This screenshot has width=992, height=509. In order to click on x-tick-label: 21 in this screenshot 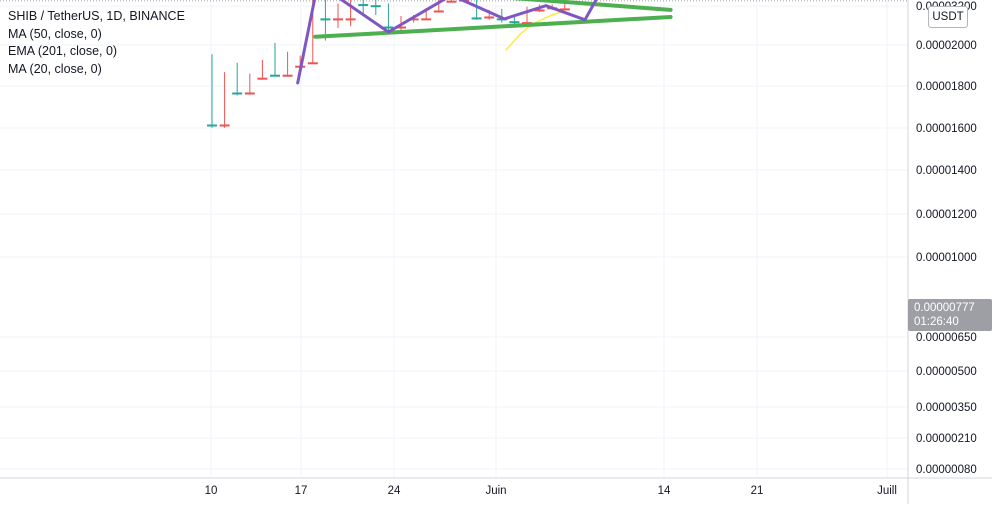, I will do `click(757, 491)`.